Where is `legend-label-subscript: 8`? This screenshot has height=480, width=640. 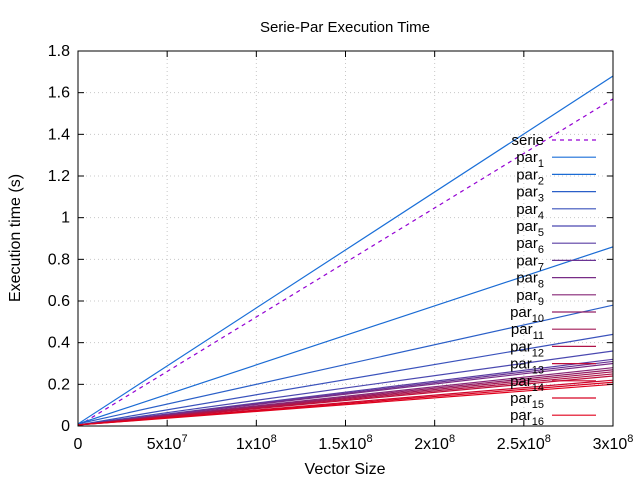
legend-label-subscript: 8 is located at coordinates (541, 285).